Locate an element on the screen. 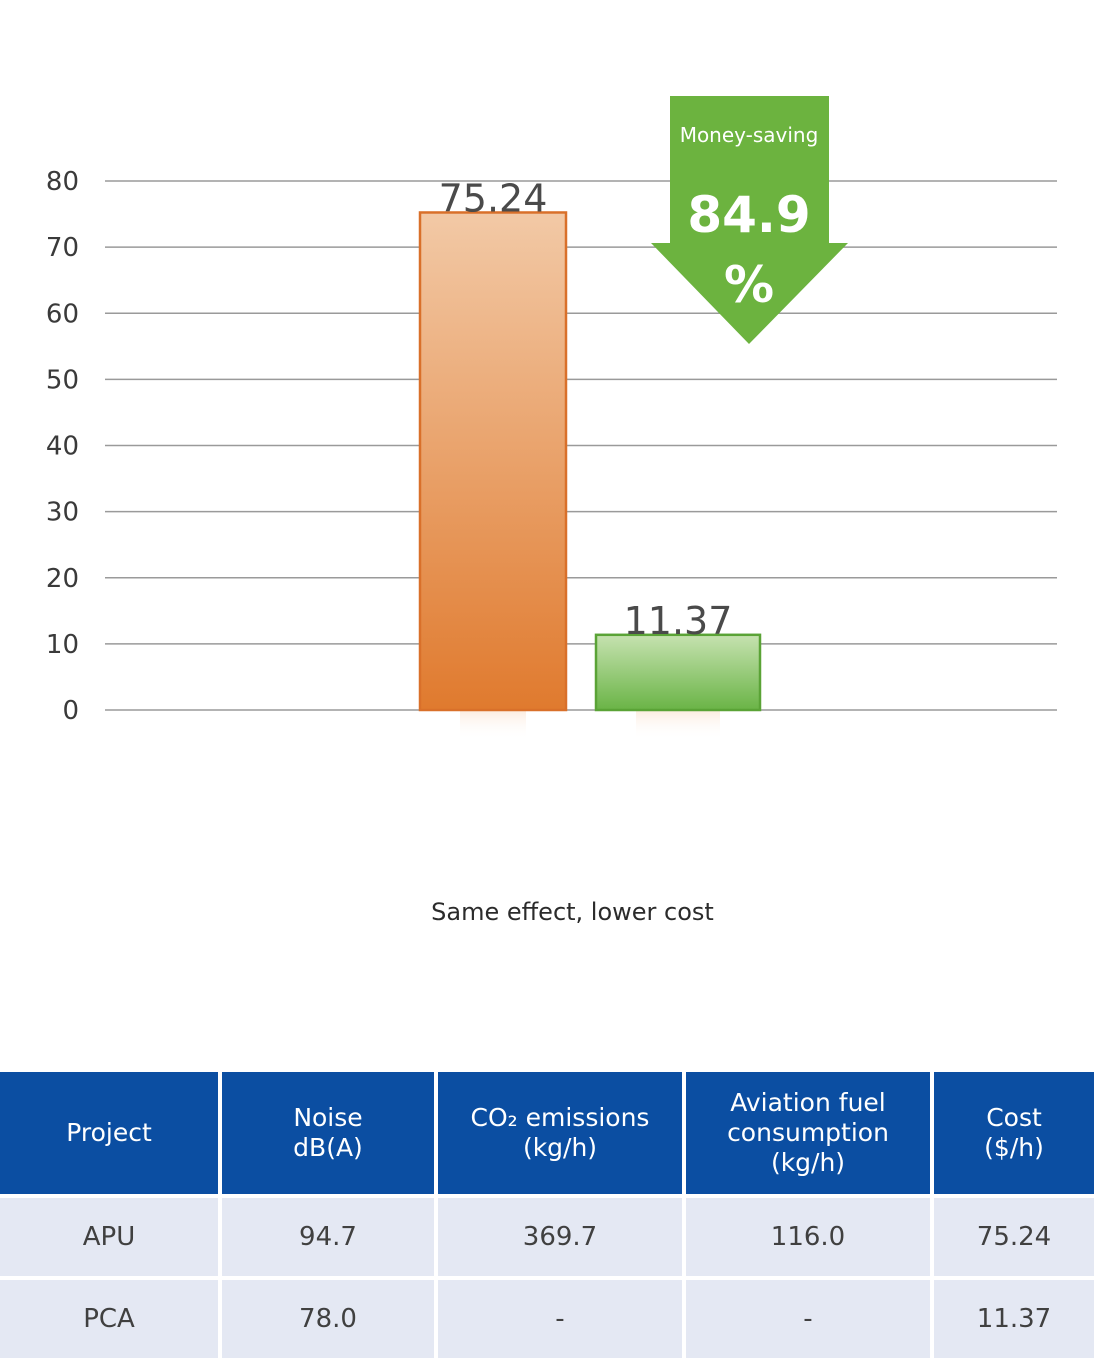 The width and height of the screenshot is (1094, 1358). y-tick-label: 60 is located at coordinates (62, 314).